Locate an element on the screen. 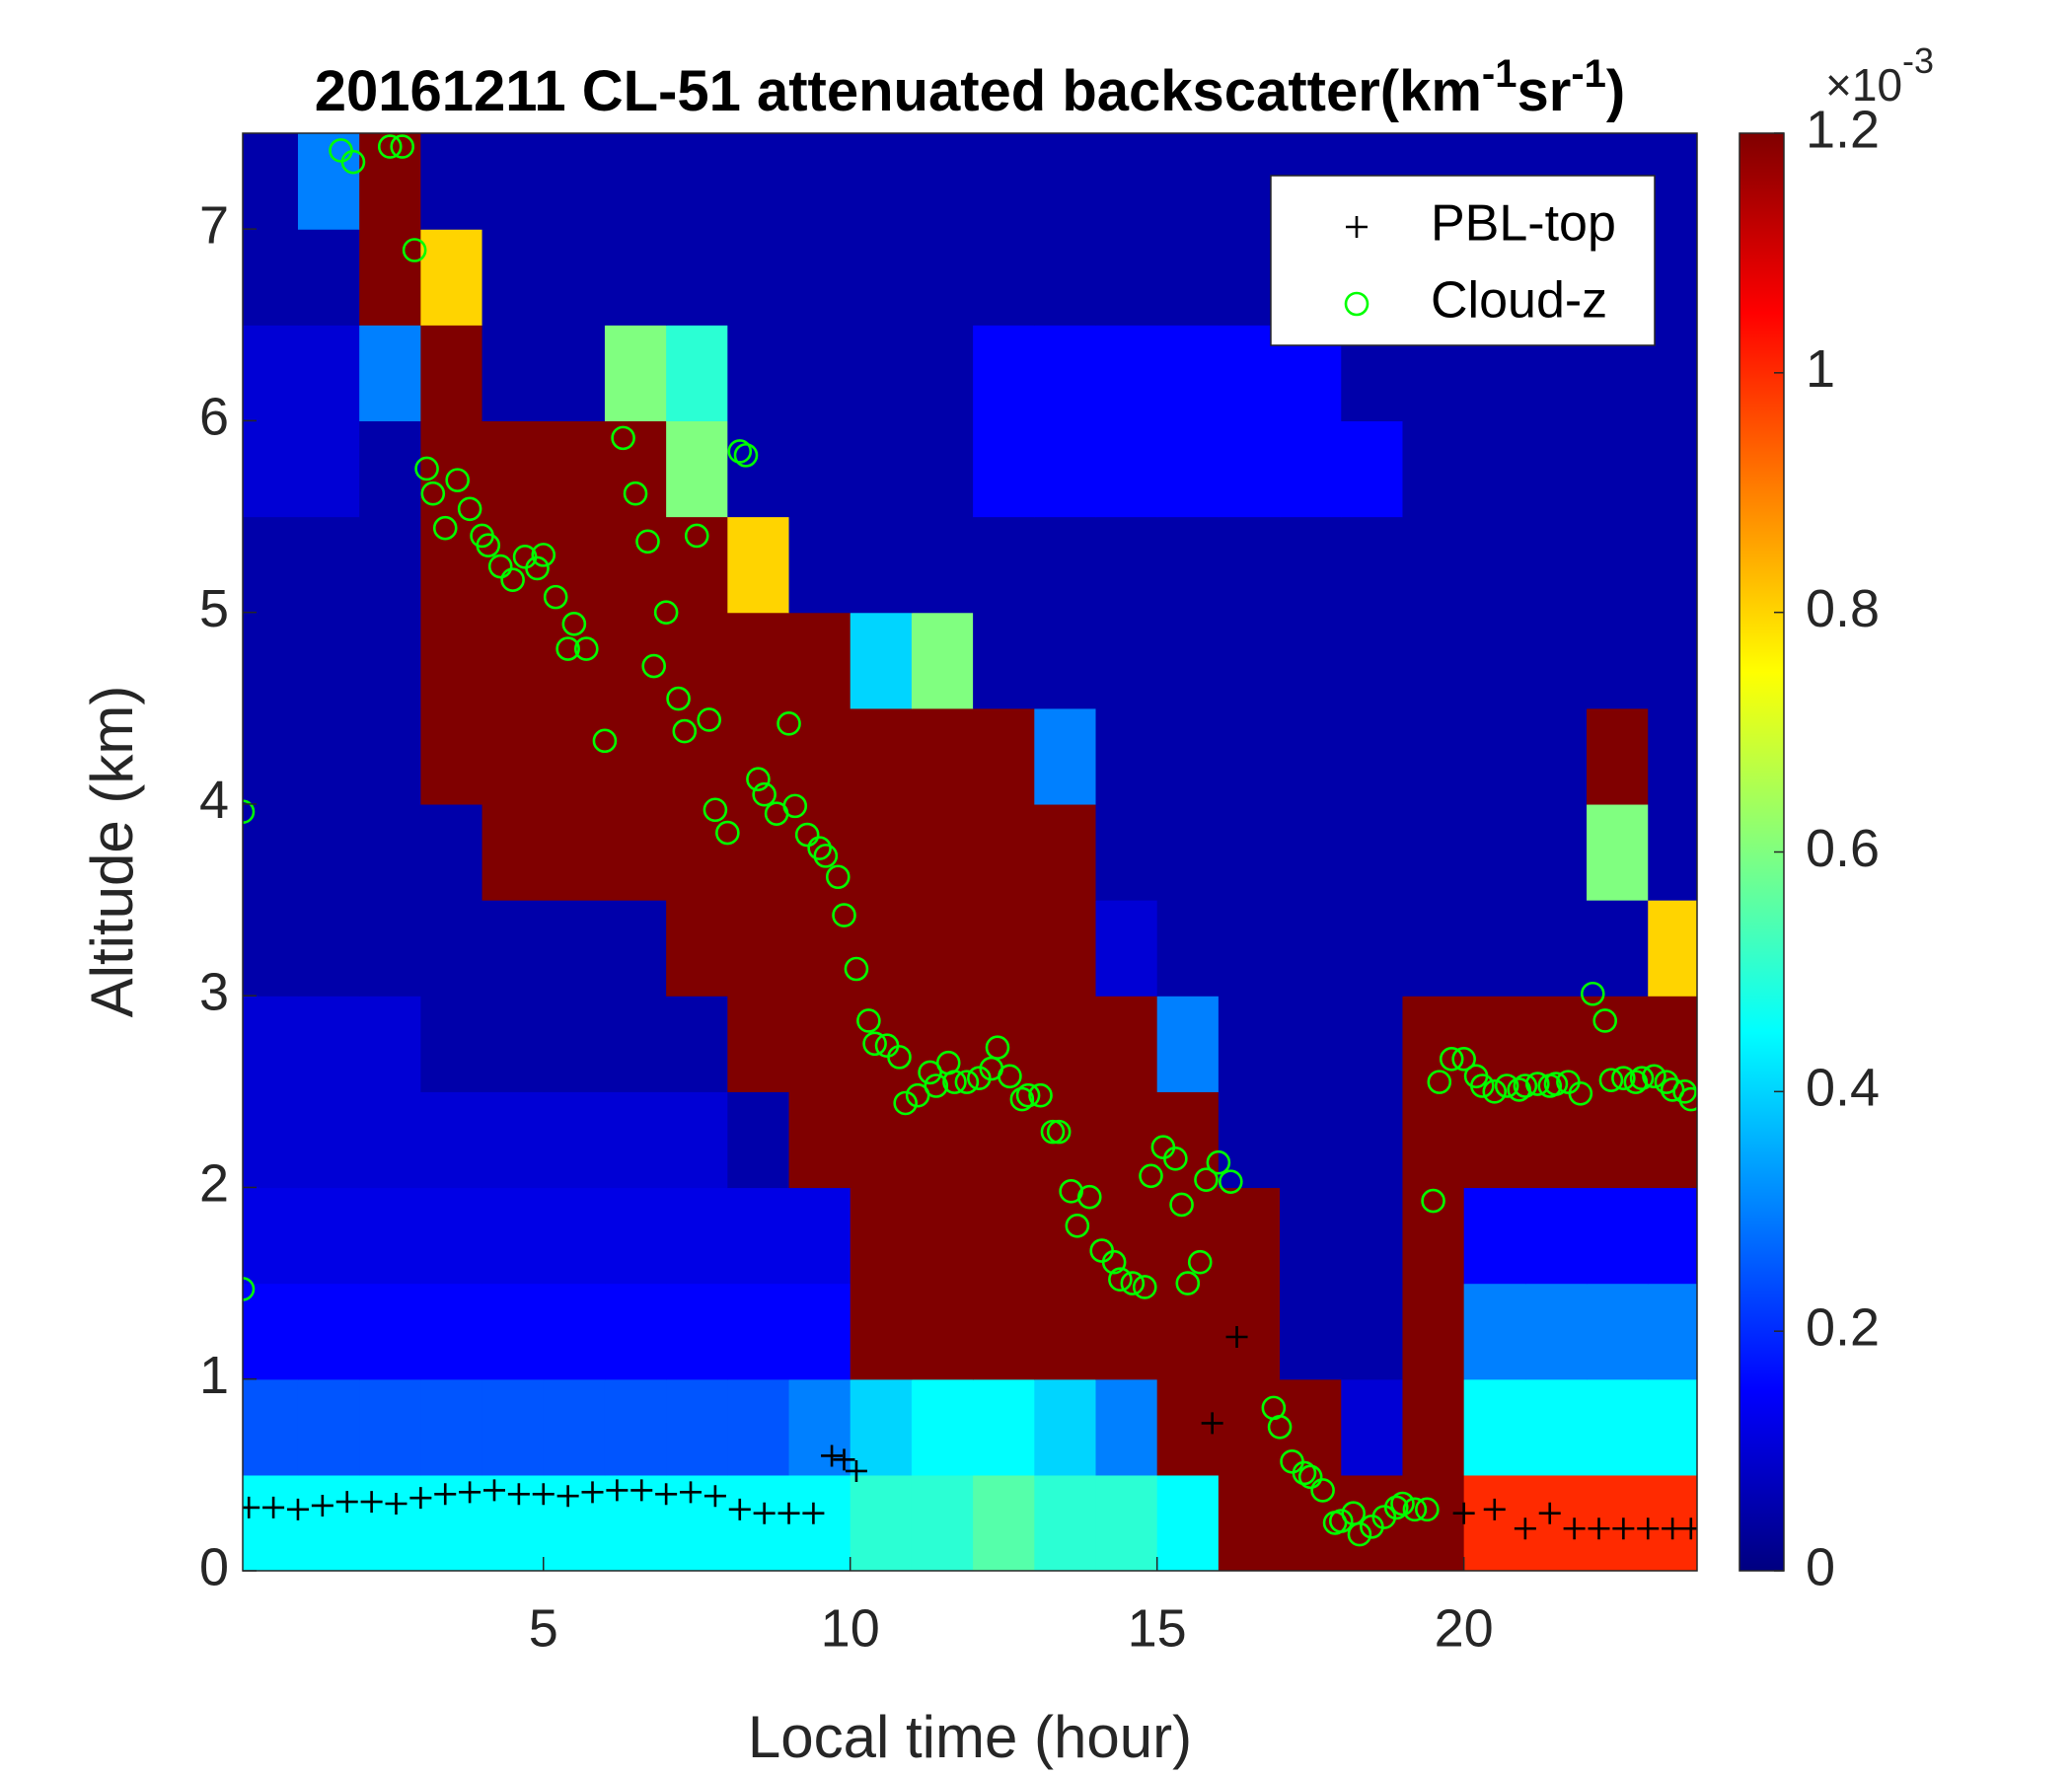 The image size is (2072, 1776). exponent-base: ×10 is located at coordinates (1864, 85).